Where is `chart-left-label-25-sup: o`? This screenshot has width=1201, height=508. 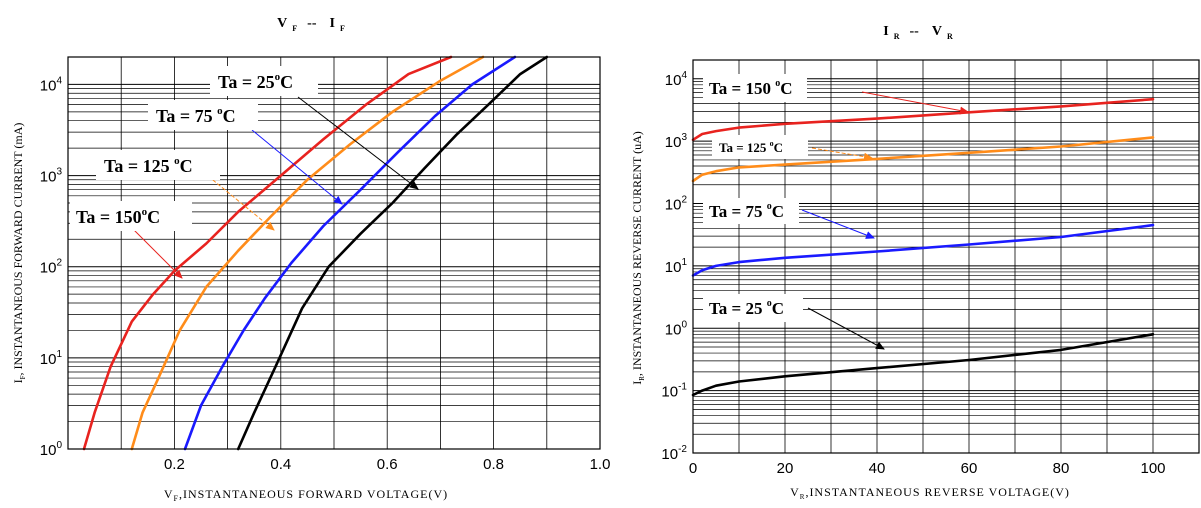
chart-left-label-25-sup: o is located at coordinates (278, 77).